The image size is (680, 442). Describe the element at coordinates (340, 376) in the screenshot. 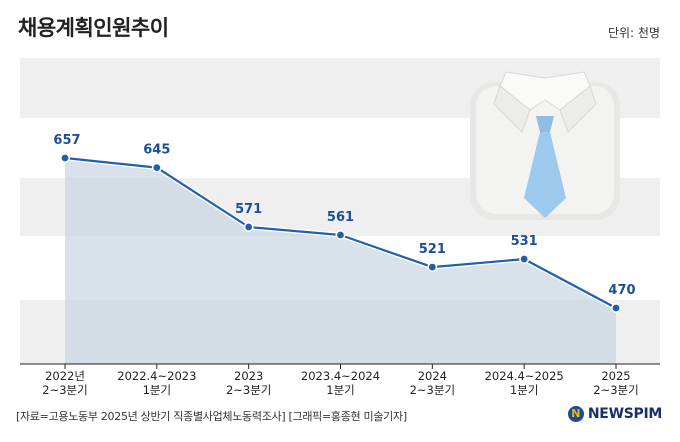

I see `x-tick-label: 2023.4~2024` at that location.